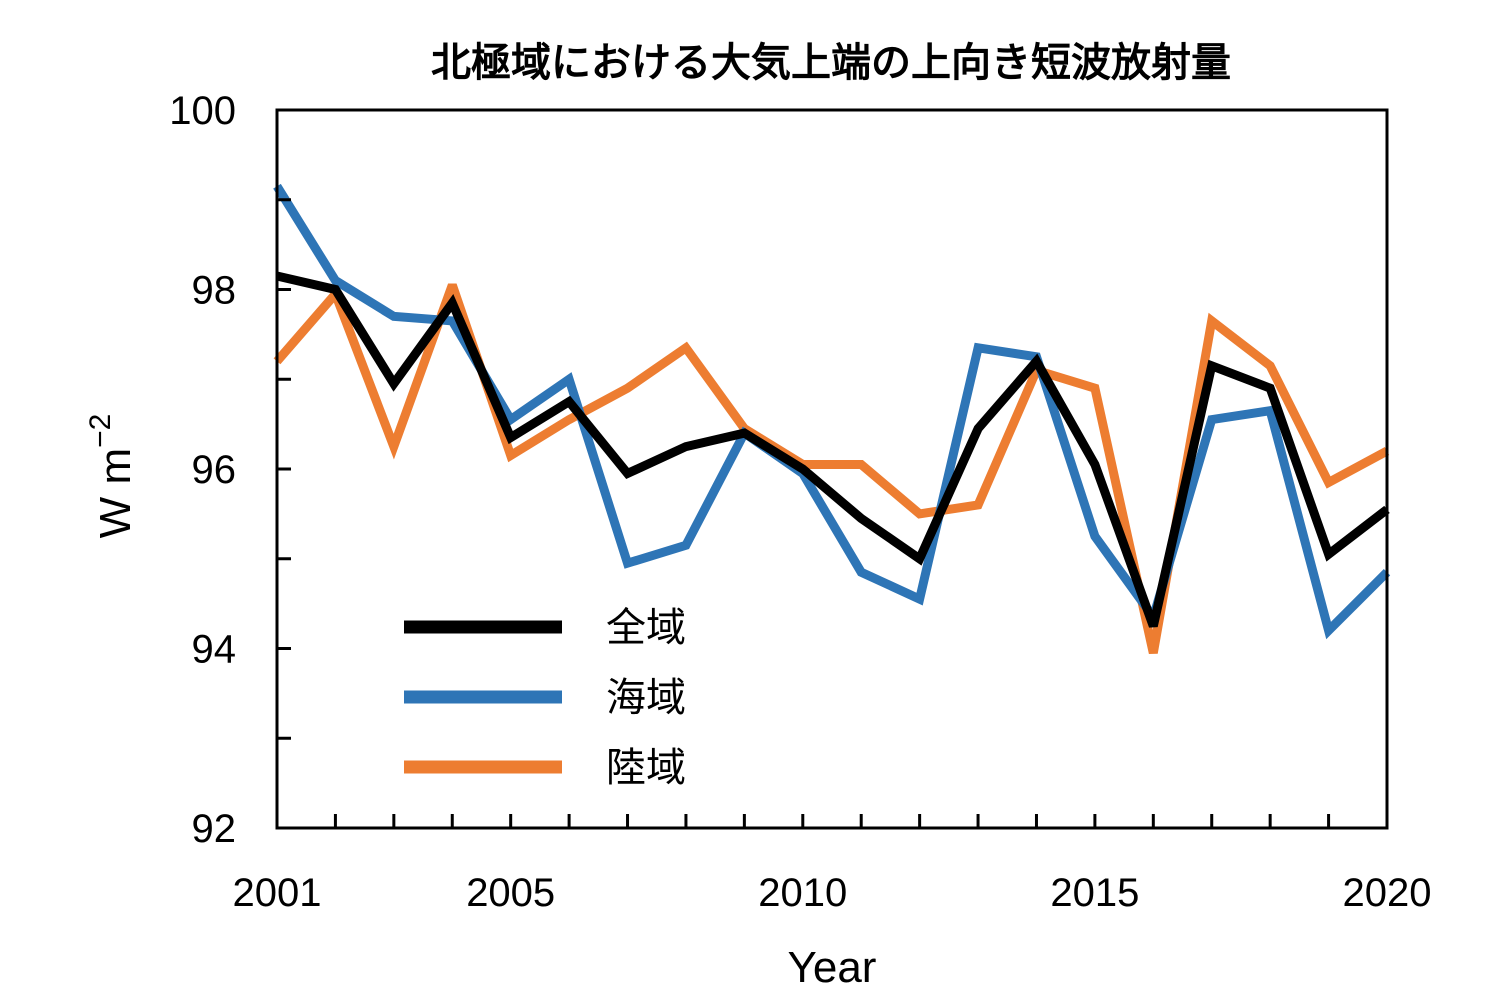 The image size is (1500, 1000). Describe the element at coordinates (646, 768) in the screenshot. I see `legend-label-2: 陸域` at that location.